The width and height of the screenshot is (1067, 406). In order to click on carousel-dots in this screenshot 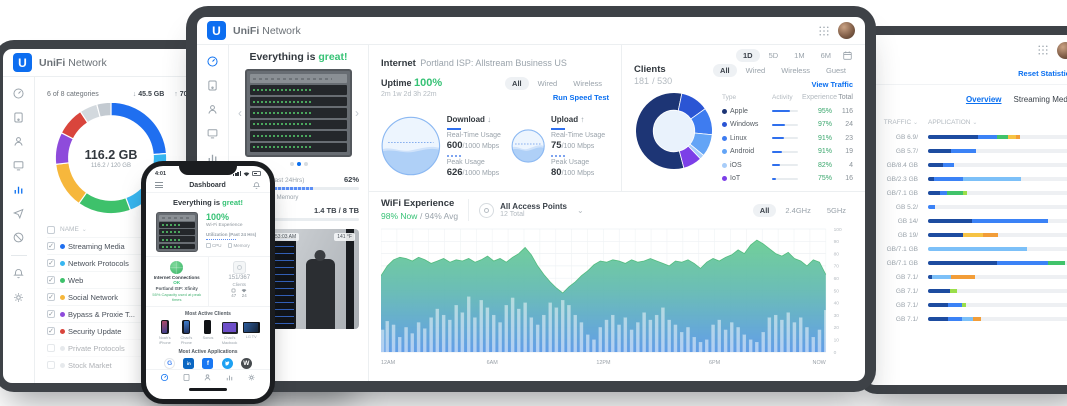, I will do `click(298, 164)`.